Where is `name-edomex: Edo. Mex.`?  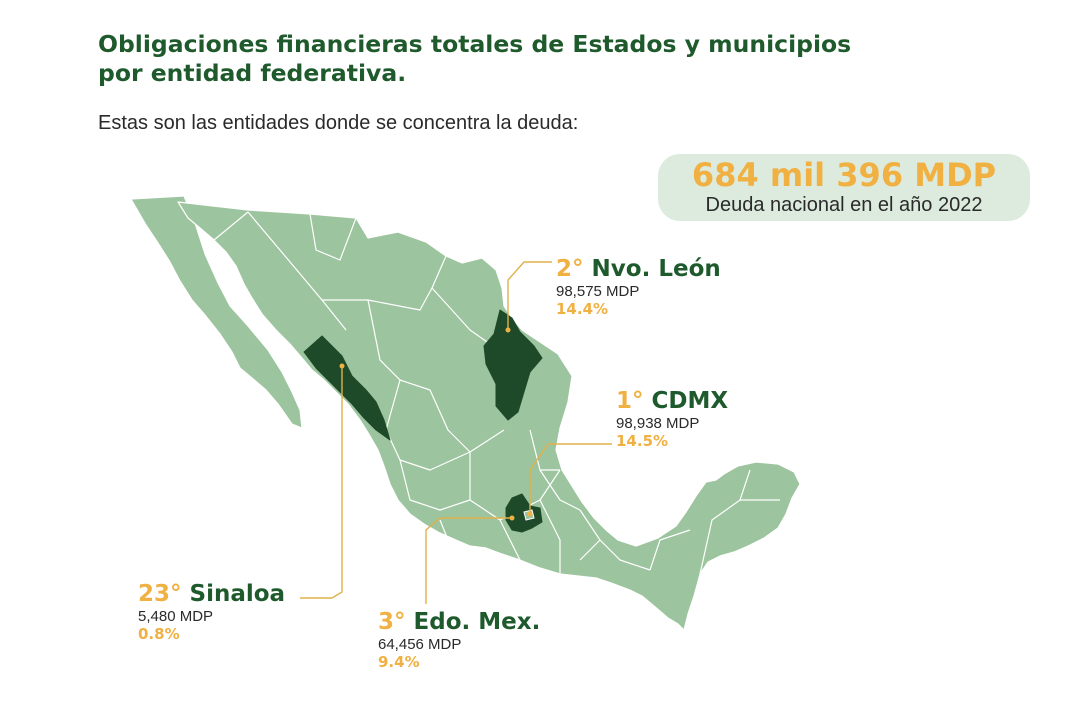
name-edomex: Edo. Mex. is located at coordinates (477, 622).